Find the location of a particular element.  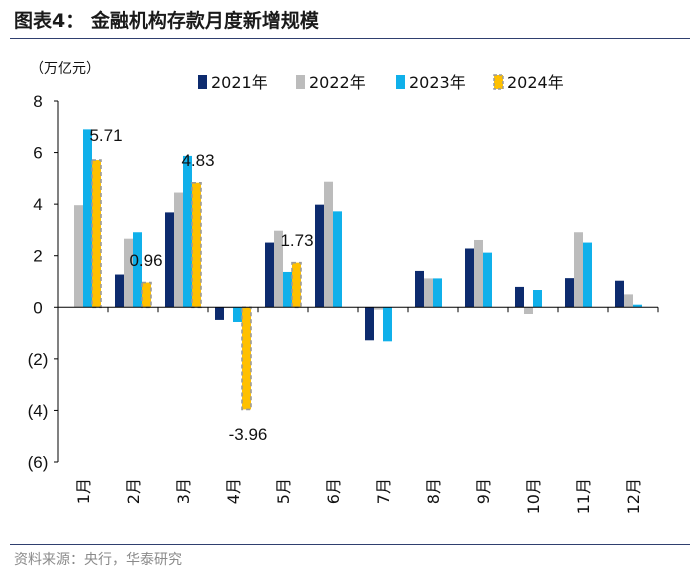

bar-2021年-4月 is located at coordinates (219, 313).